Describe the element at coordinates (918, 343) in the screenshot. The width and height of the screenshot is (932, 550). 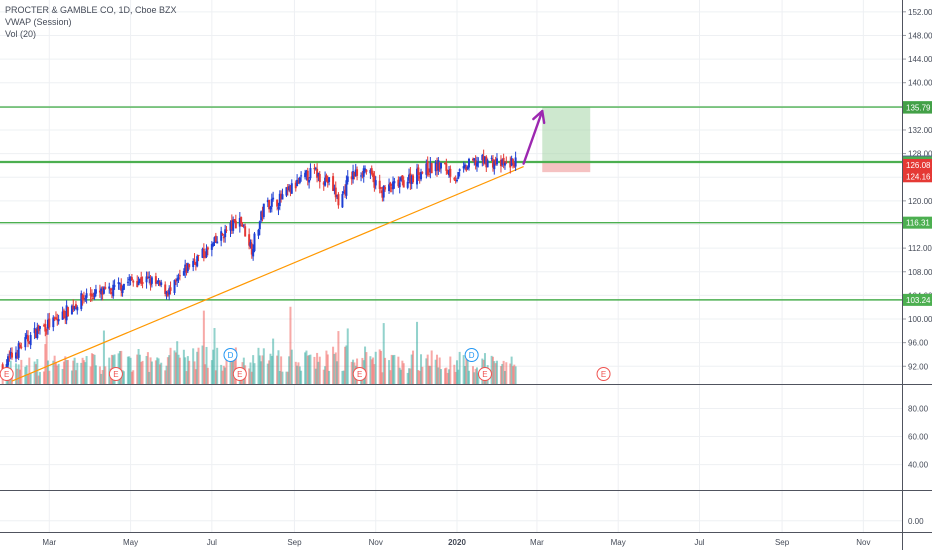
I see `price-tick-label: 96.00` at that location.